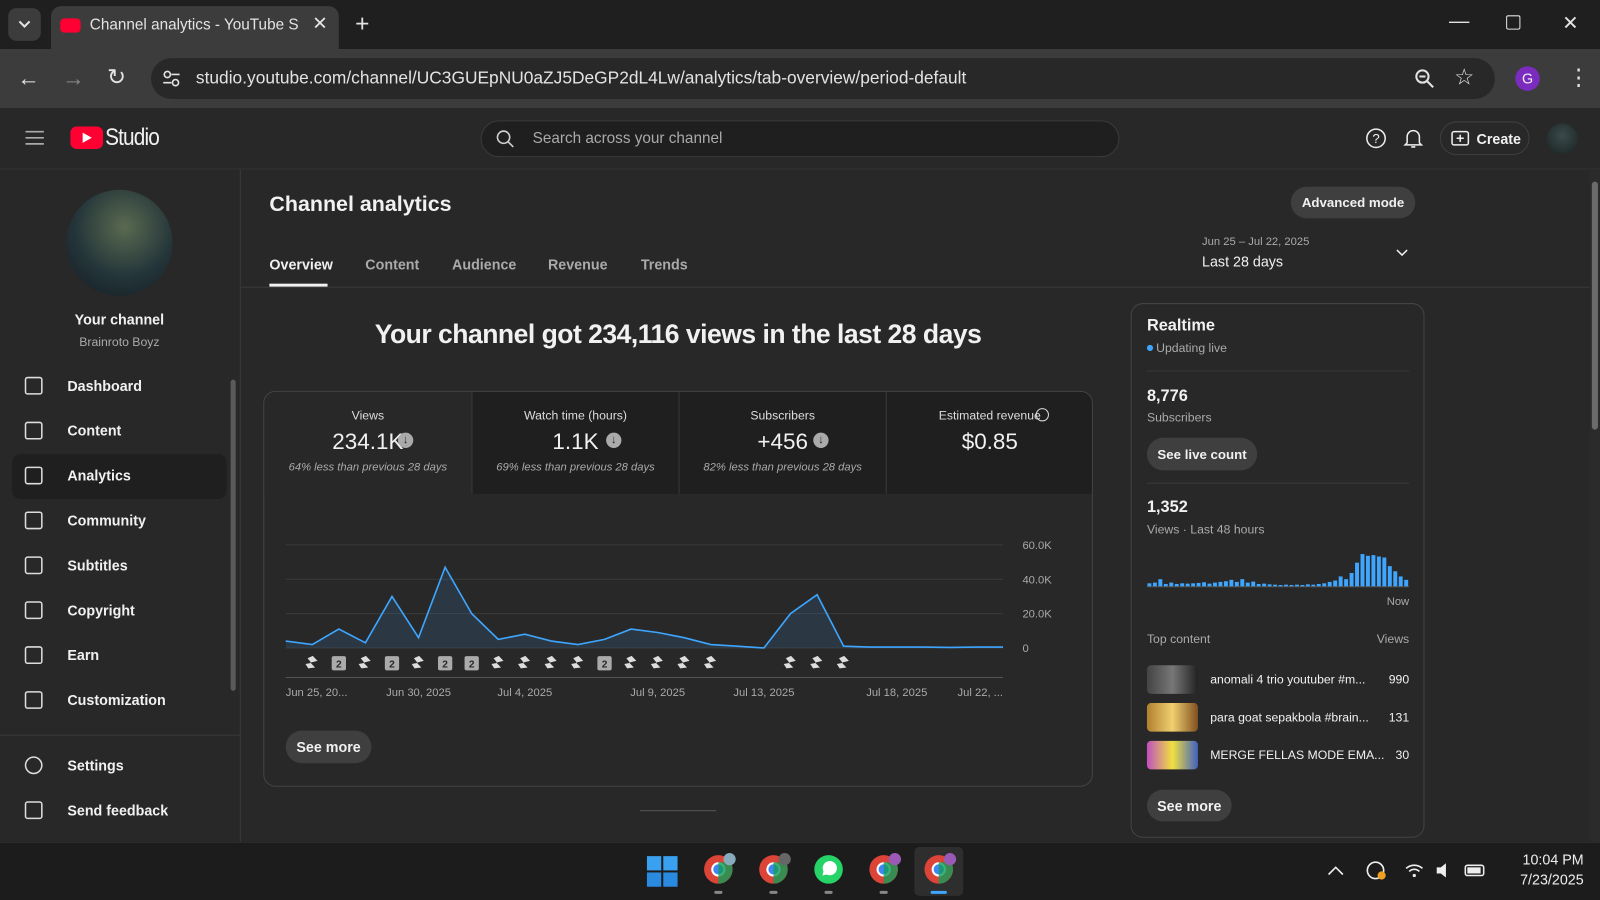 The image size is (1600, 900). What do you see at coordinates (1393, 638) in the screenshot?
I see `views-header: Views` at bounding box center [1393, 638].